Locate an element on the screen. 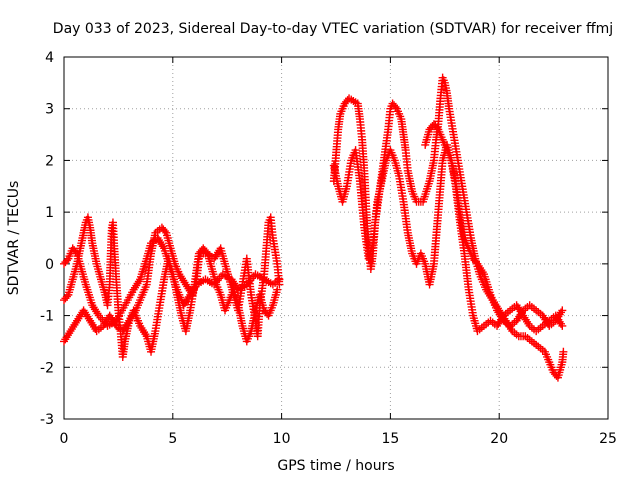 Image resolution: width=640 pixels, height=480 pixels. y-tick-label: 4 is located at coordinates (49, 58).